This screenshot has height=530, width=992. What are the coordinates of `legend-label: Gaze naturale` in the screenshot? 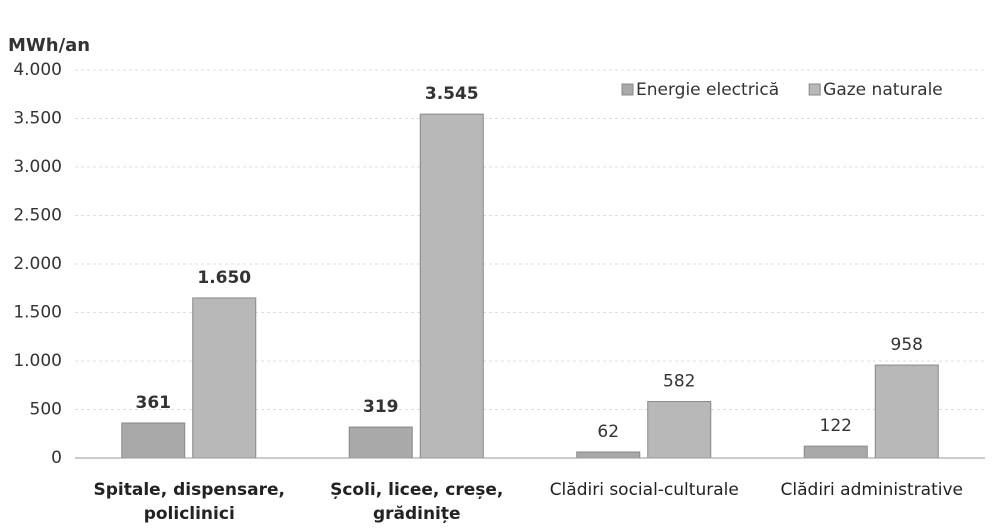 It's located at (883, 90).